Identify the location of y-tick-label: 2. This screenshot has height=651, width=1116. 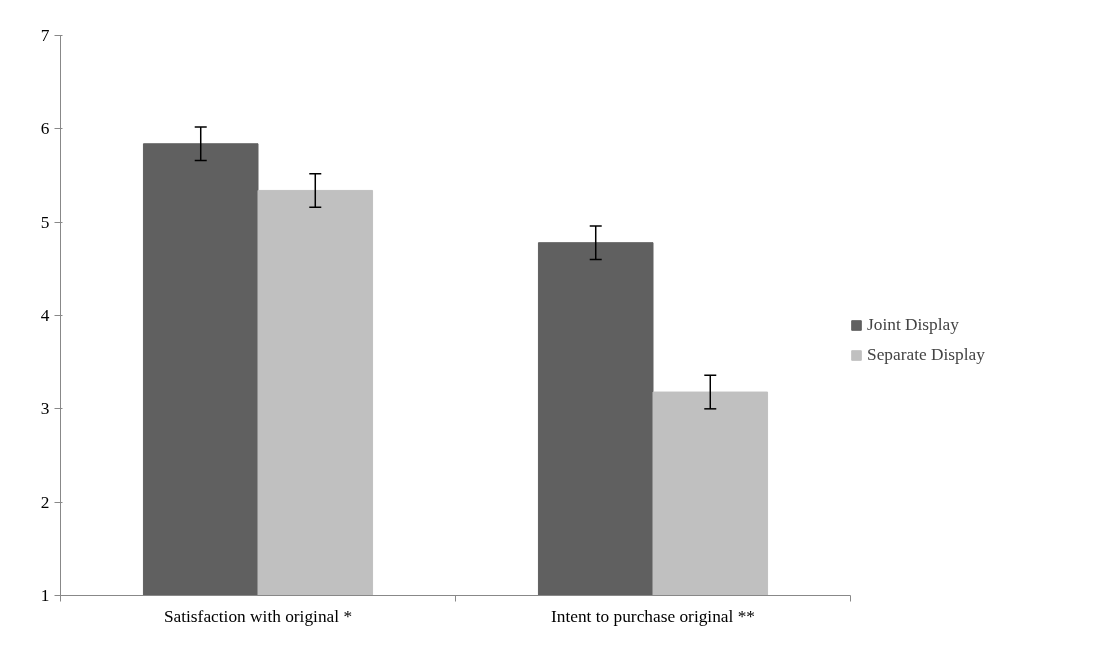
(45, 502).